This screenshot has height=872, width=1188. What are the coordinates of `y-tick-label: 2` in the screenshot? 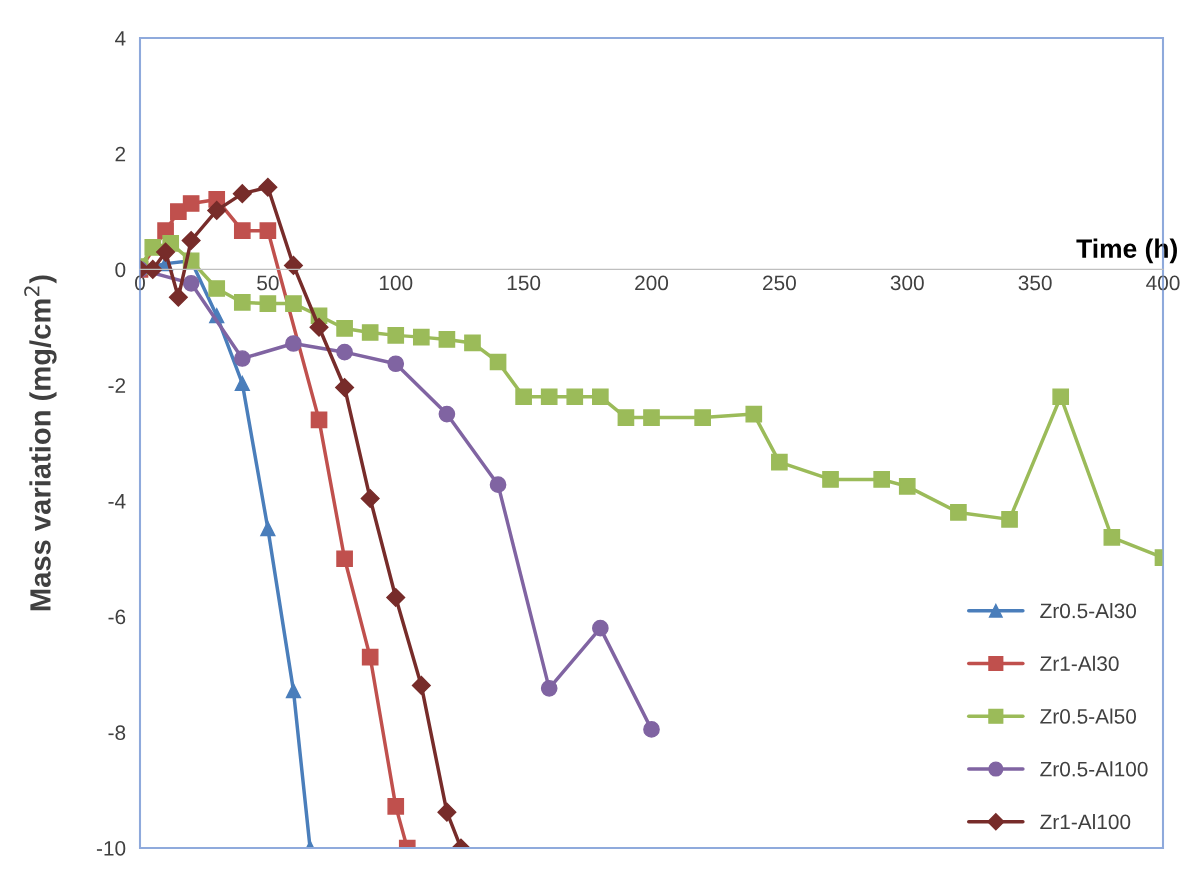 It's located at (120, 154).